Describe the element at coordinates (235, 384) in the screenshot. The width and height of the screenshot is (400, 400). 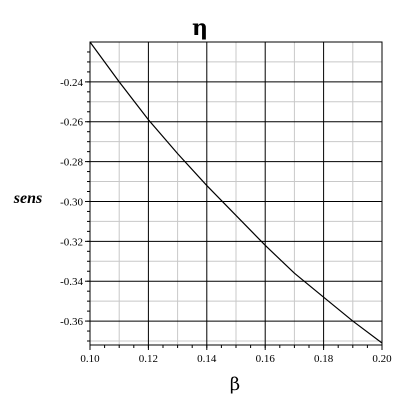
I see `x-axis-label: β` at that location.